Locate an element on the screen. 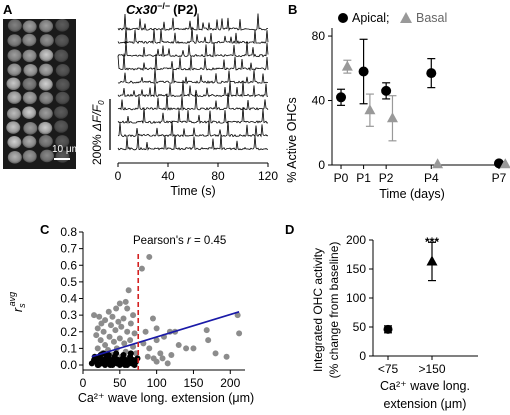  dff-label-prefix: 200% is located at coordinates (97, 148).